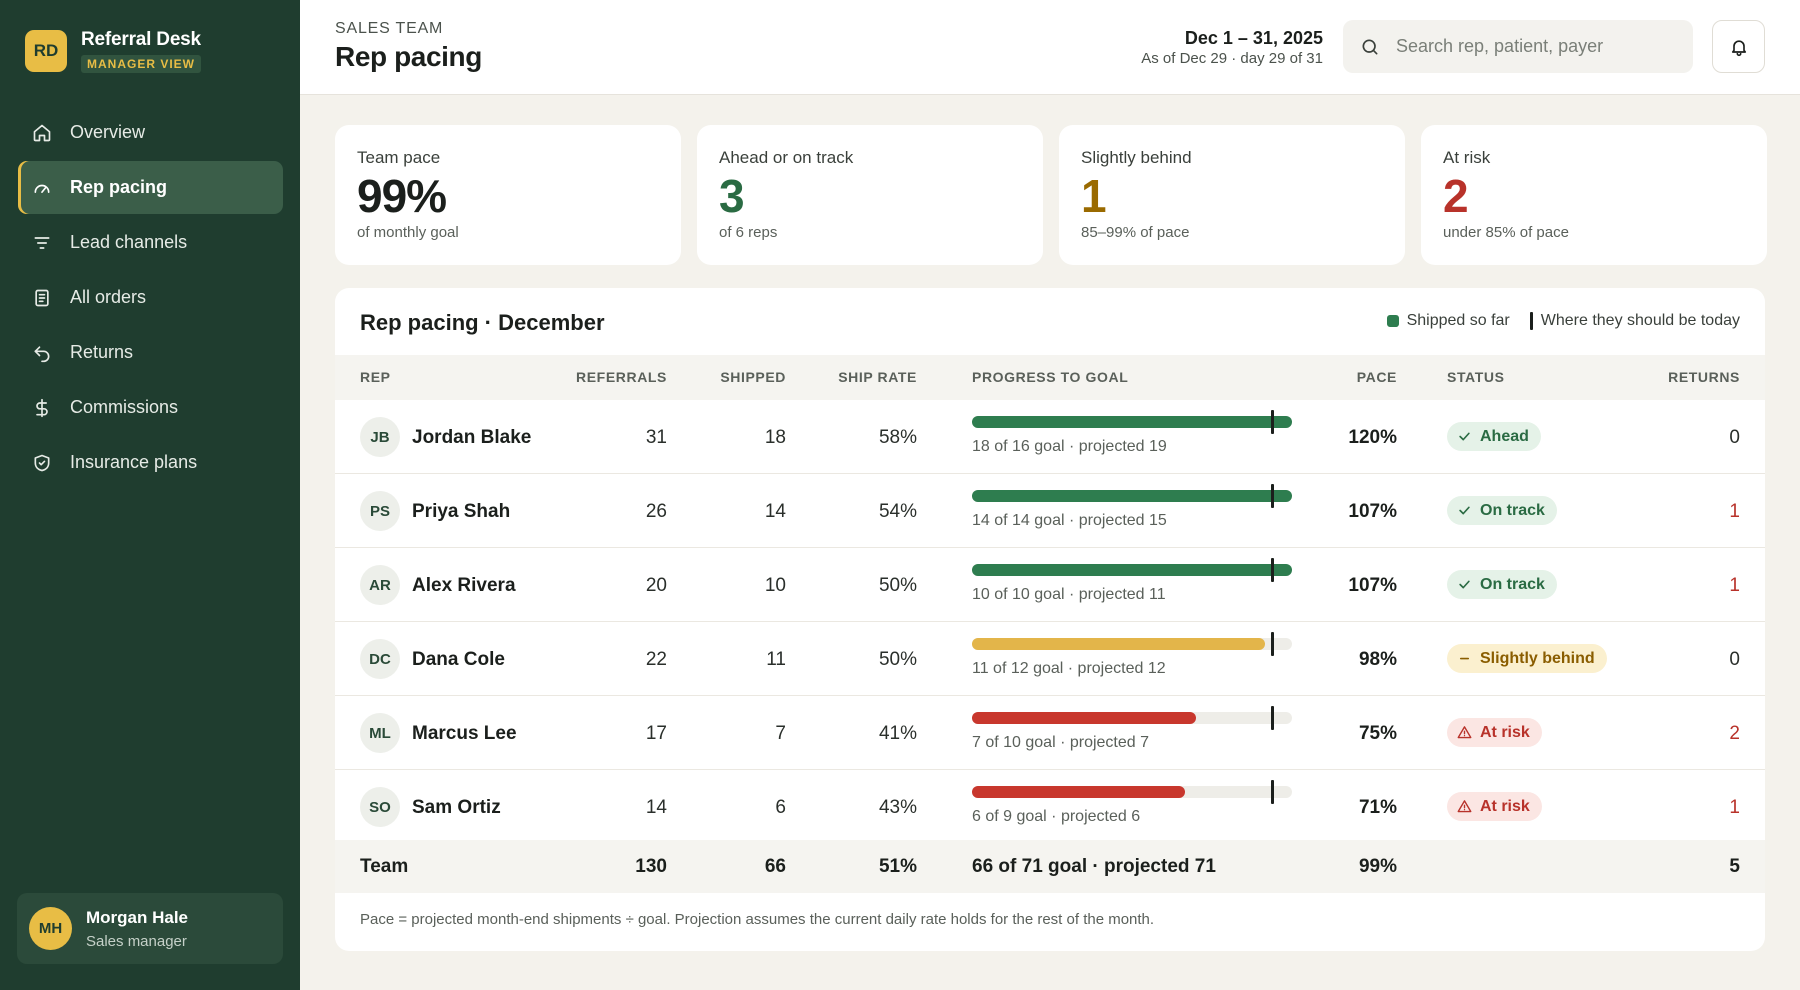 The width and height of the screenshot is (1800, 990). Describe the element at coordinates (1372, 437) in the screenshot. I see `pace-value: 120%` at that location.